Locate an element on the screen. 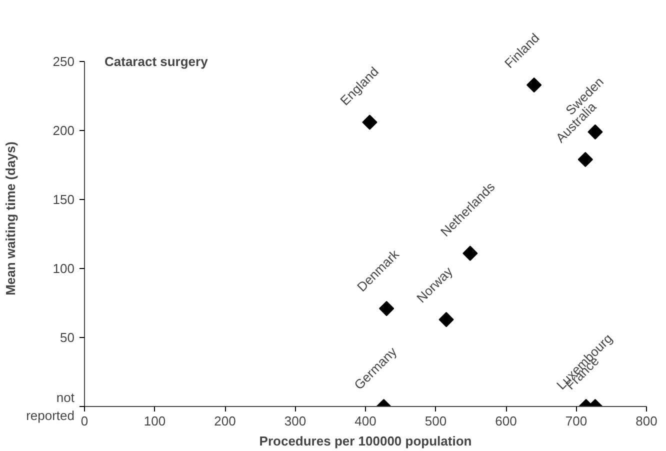 This screenshot has width=666, height=451. x-tick-label: 100 is located at coordinates (155, 421).